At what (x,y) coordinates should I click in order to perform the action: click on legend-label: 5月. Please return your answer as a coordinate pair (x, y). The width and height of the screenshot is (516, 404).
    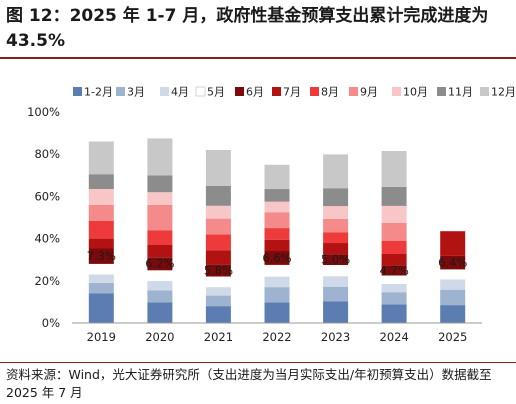
    Looking at the image, I should click on (216, 92).